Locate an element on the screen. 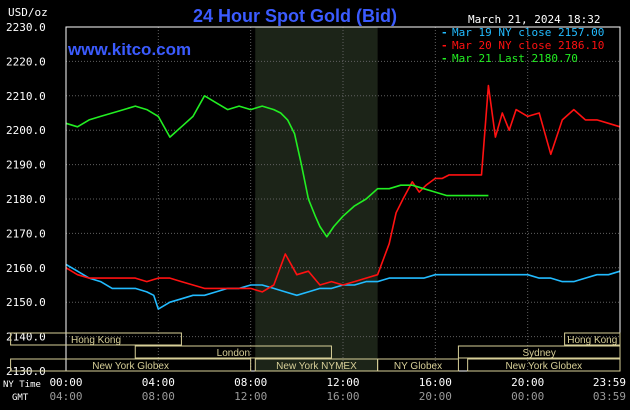 The height and width of the screenshot is (410, 630). x-tick-label-ny: 00:00 is located at coordinates (65, 382).